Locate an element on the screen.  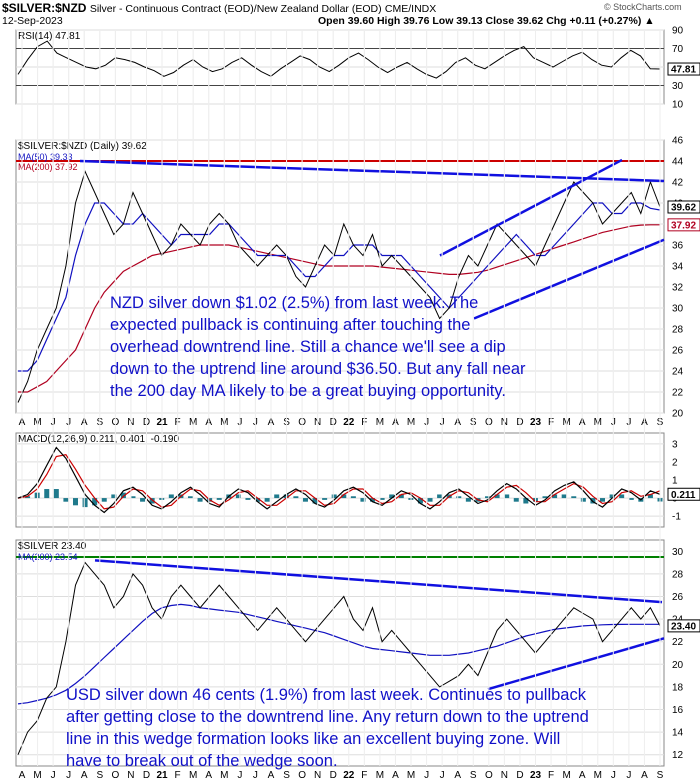
y-tick-label: 24 is located at coordinates (678, 372).